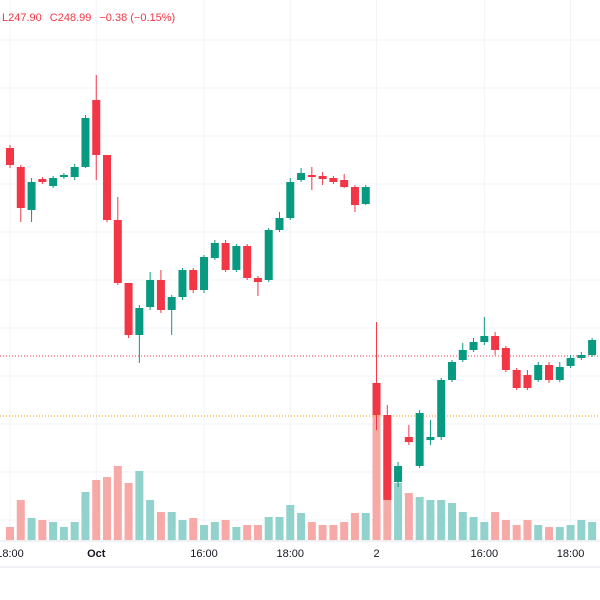 This screenshot has height=600, width=600. I want to click on header-value: −0.38 (−0.15%), so click(137, 18).